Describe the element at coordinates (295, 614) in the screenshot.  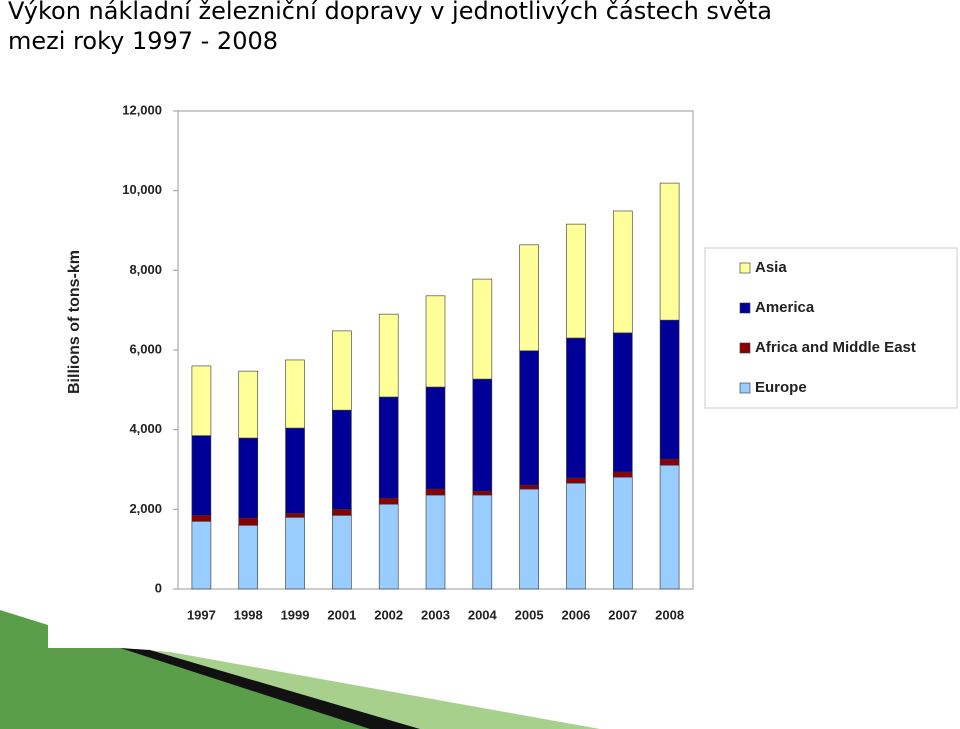
I see `x-tick-label: 1999` at that location.